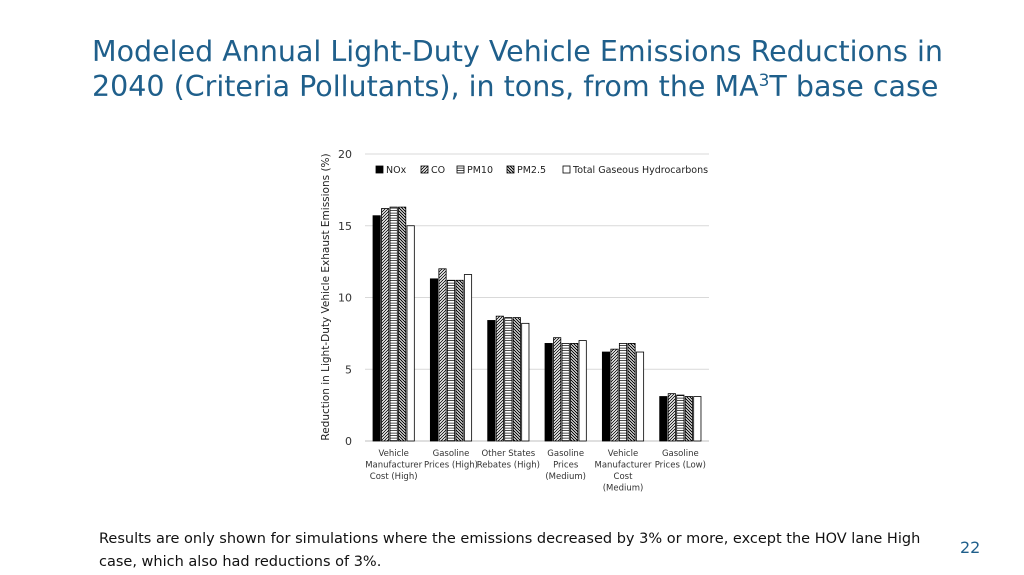  I want to click on x-tick-label: Gasoline Prices (High), so click(451, 460).